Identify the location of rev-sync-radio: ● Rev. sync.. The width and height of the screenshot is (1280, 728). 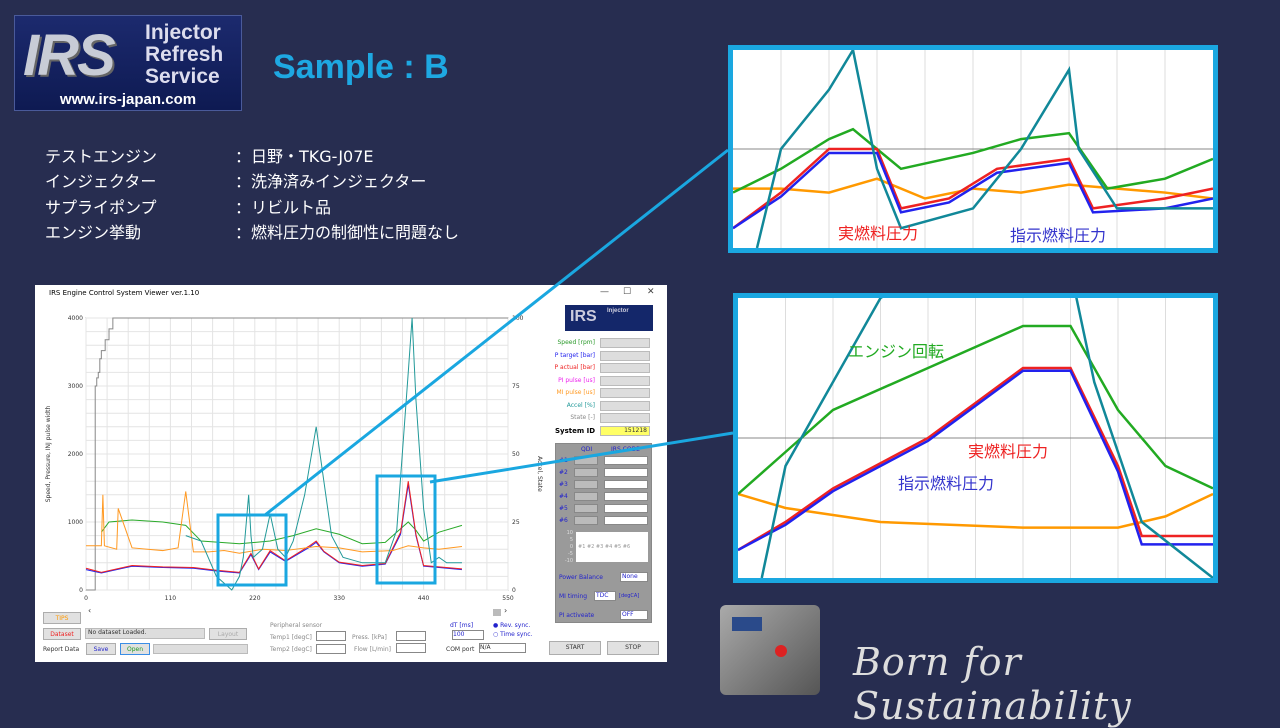
(512, 625).